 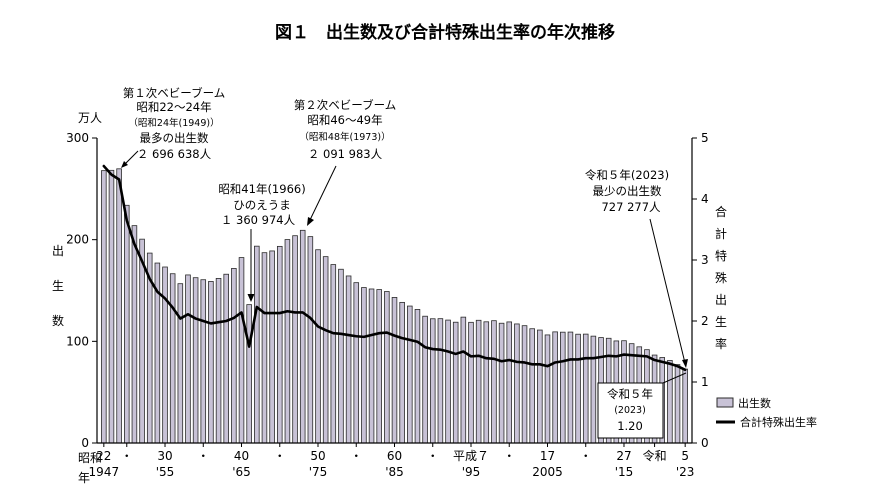 I want to click on birth-bar-1973, so click(x=302, y=336).